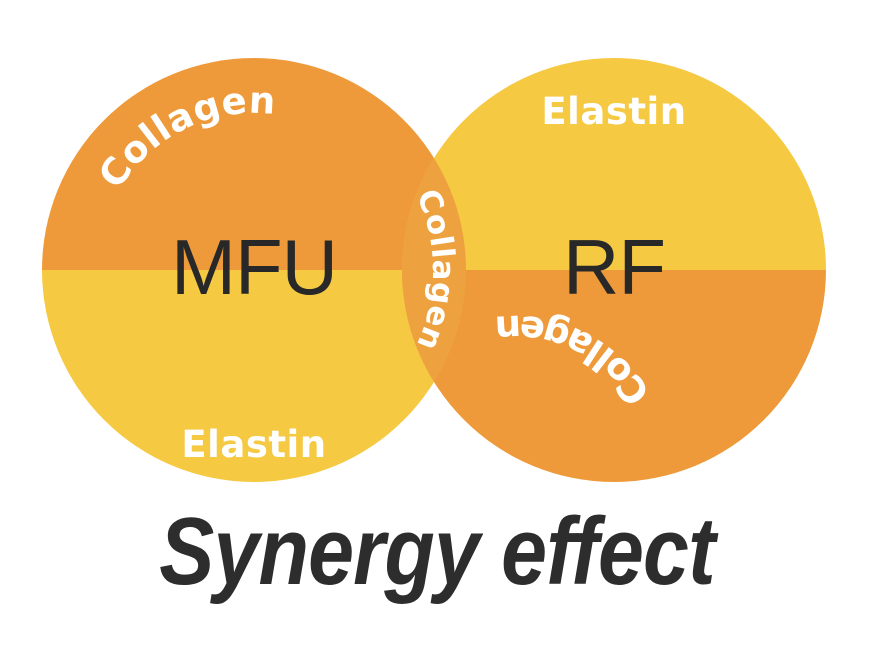 The width and height of the screenshot is (874, 672). Describe the element at coordinates (254, 267) in the screenshot. I see `hub-label-mfu: MFU` at that location.